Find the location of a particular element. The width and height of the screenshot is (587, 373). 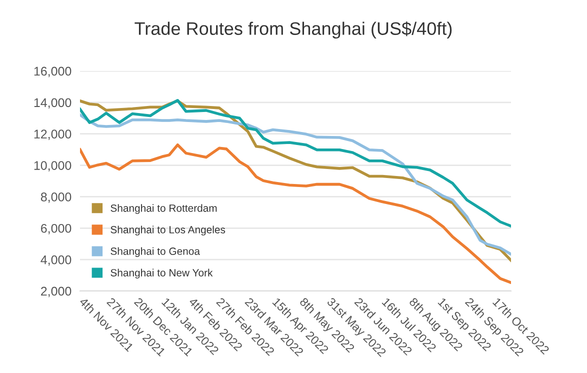

chart-title: Trade Routes from Shanghai (US$/40ft) is located at coordinates (293, 30).